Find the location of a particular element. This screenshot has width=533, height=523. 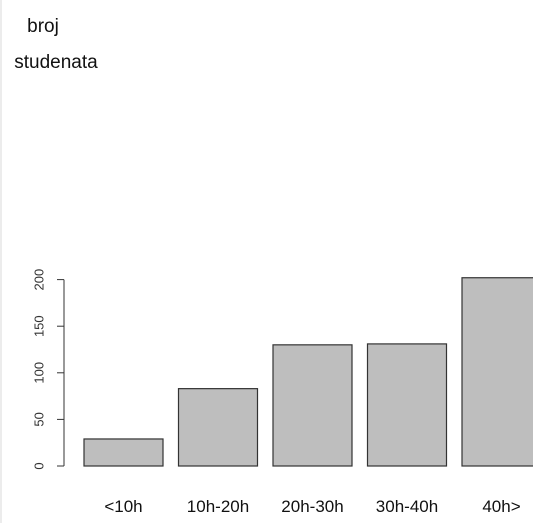

x-tick-label: <10h is located at coordinates (123, 506).